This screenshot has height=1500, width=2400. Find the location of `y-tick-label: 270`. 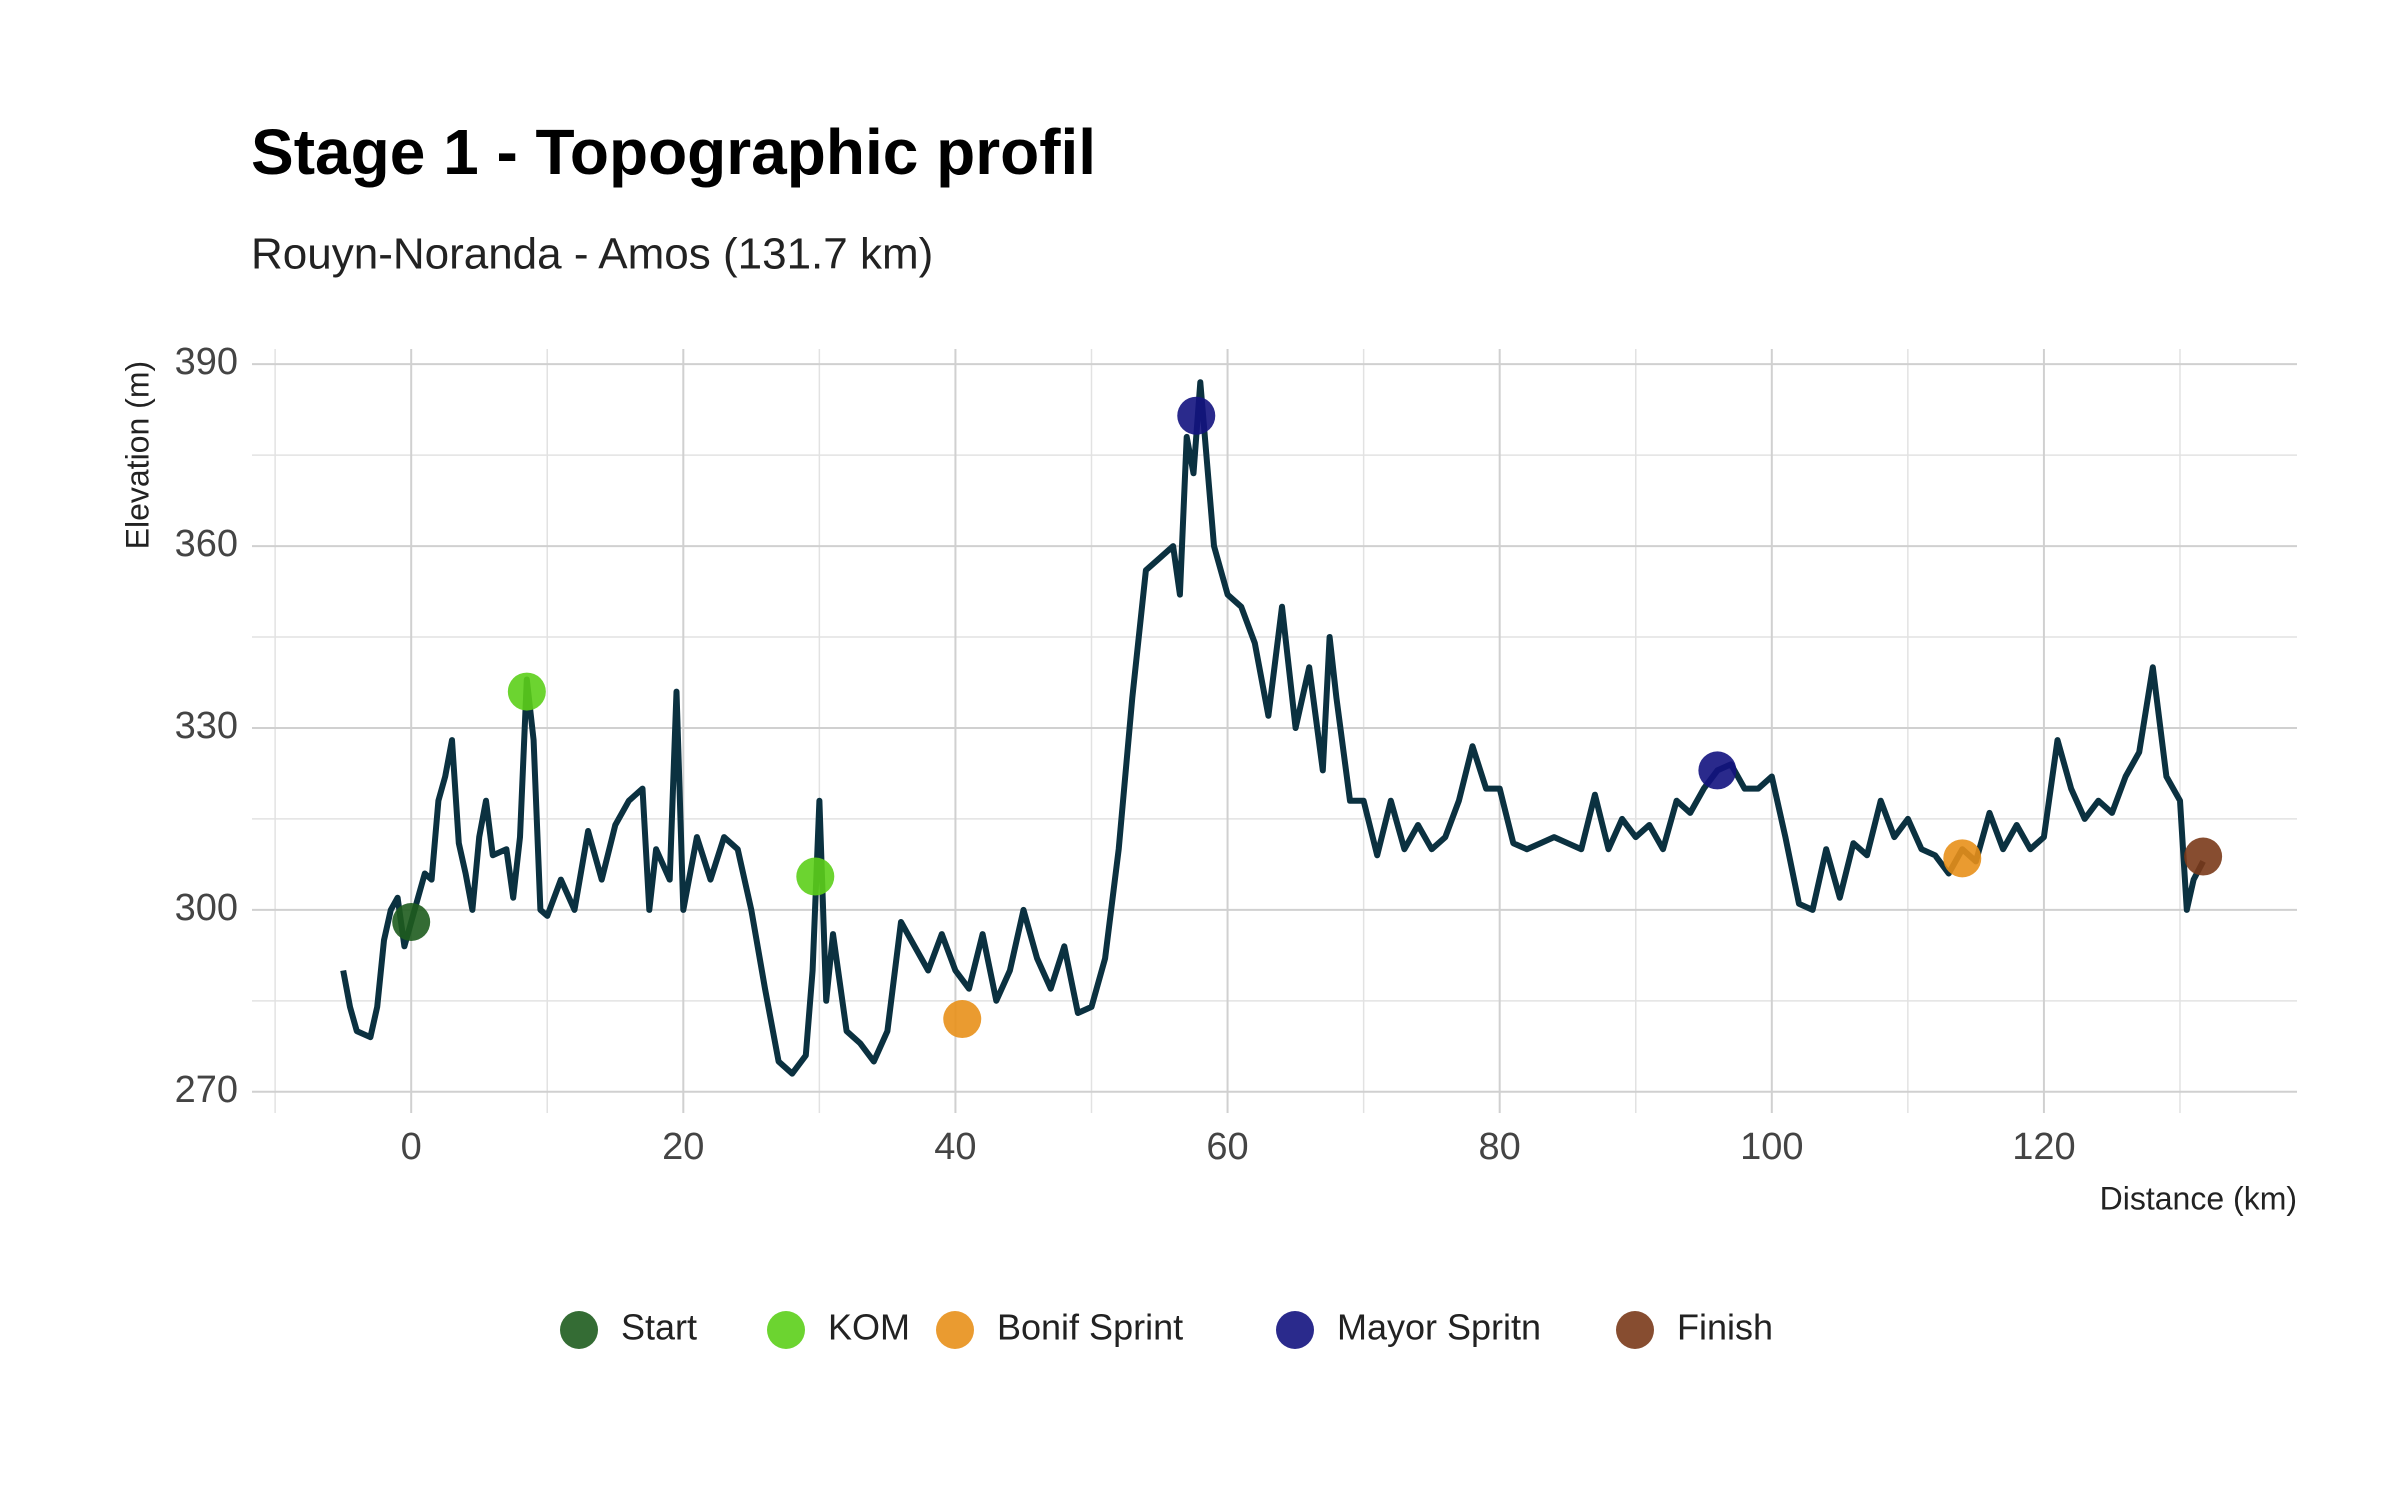

y-tick-label: 270 is located at coordinates (206, 1090).